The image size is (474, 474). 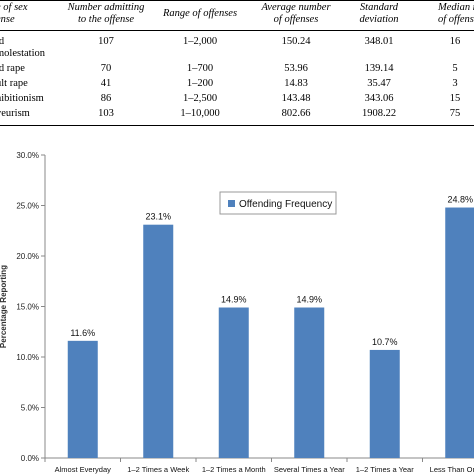 I want to click on row-adult-rape-average: 14.83, so click(x=296, y=83).